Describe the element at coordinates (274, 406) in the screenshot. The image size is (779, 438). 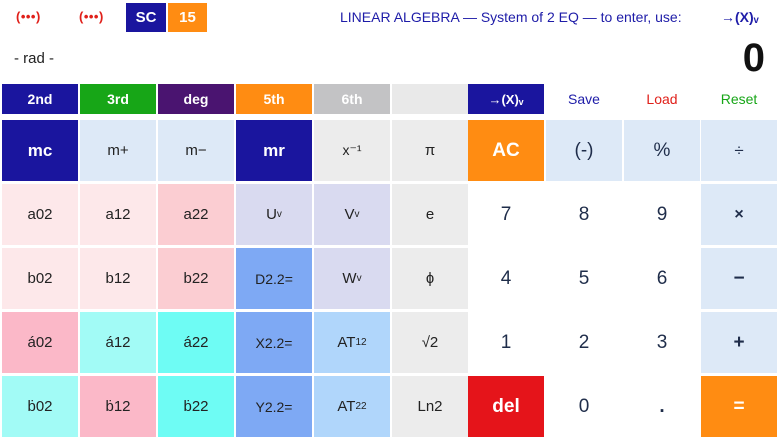
I see `solve-y-button: Y2.2=` at that location.